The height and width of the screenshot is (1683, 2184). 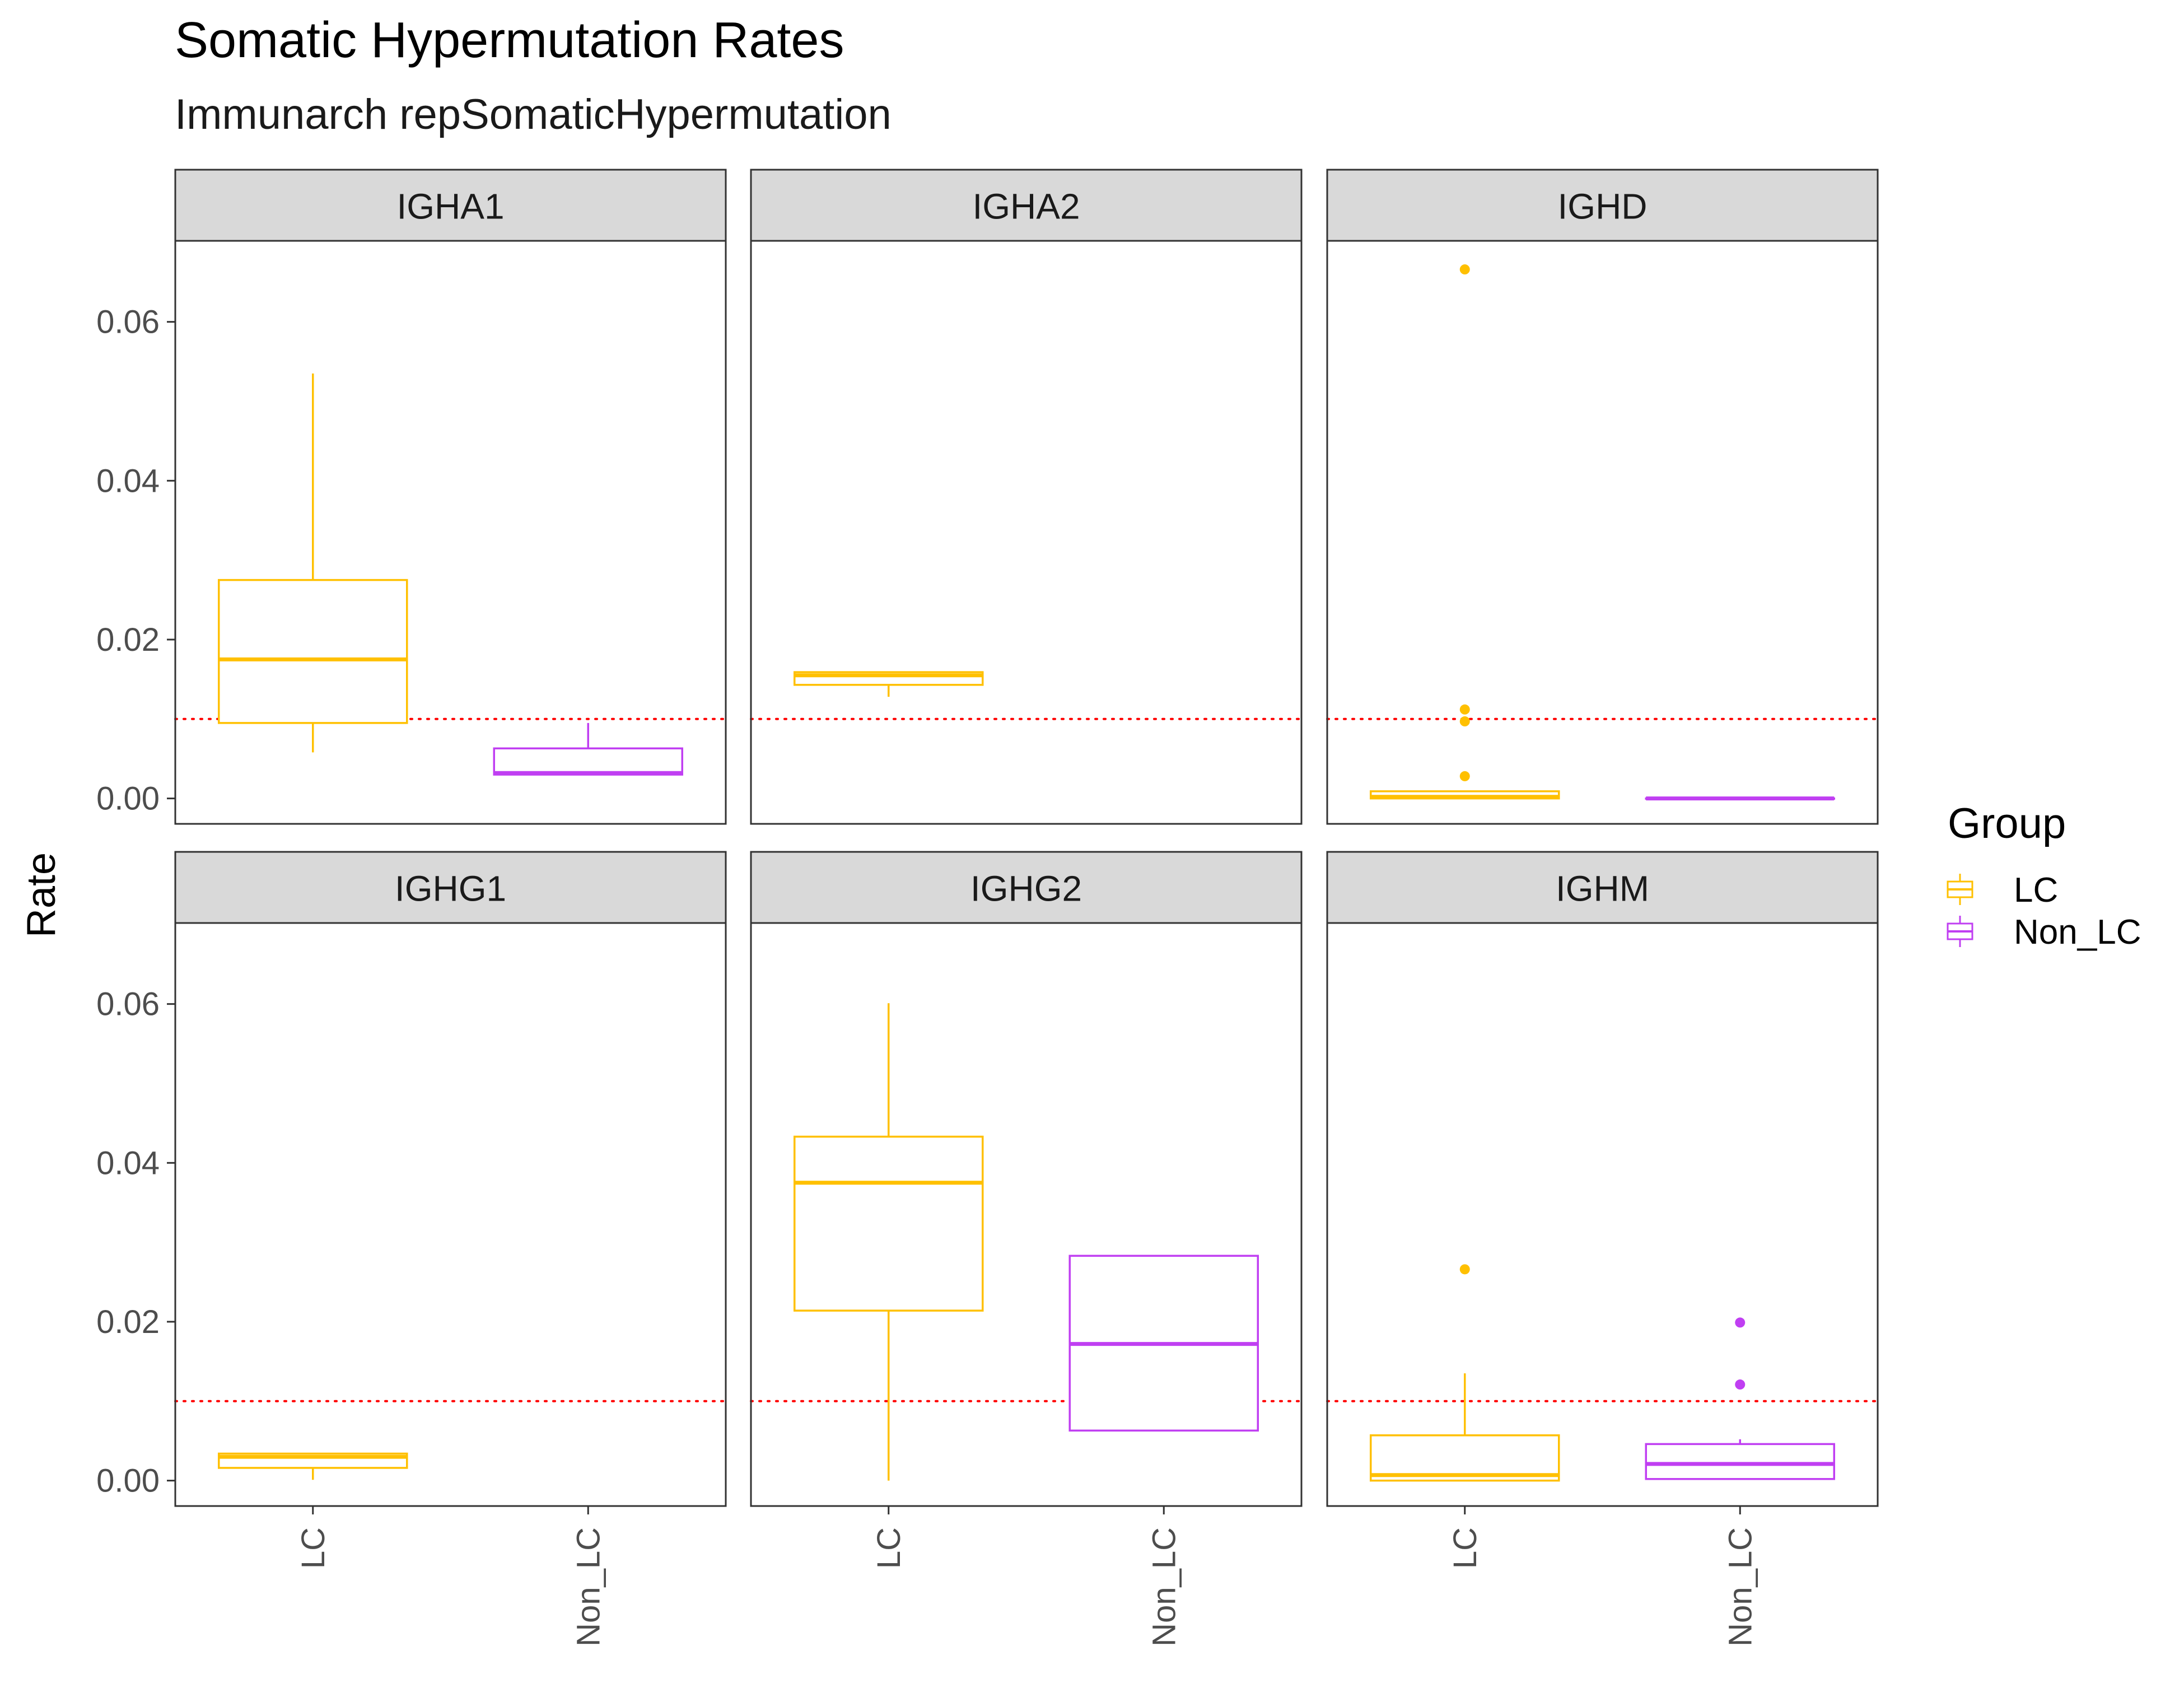 I want to click on facet-label: IGHA2, so click(x=1026, y=207).